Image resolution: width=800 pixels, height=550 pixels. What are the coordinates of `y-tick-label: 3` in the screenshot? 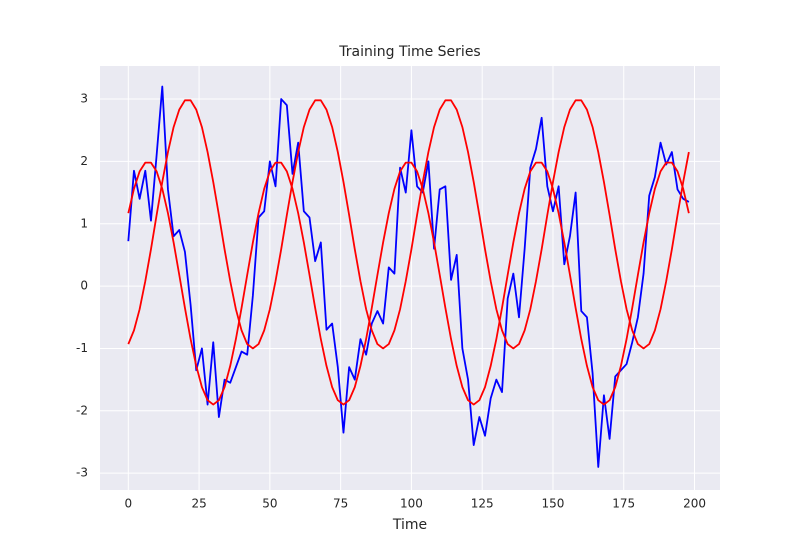 It's located at (84, 99).